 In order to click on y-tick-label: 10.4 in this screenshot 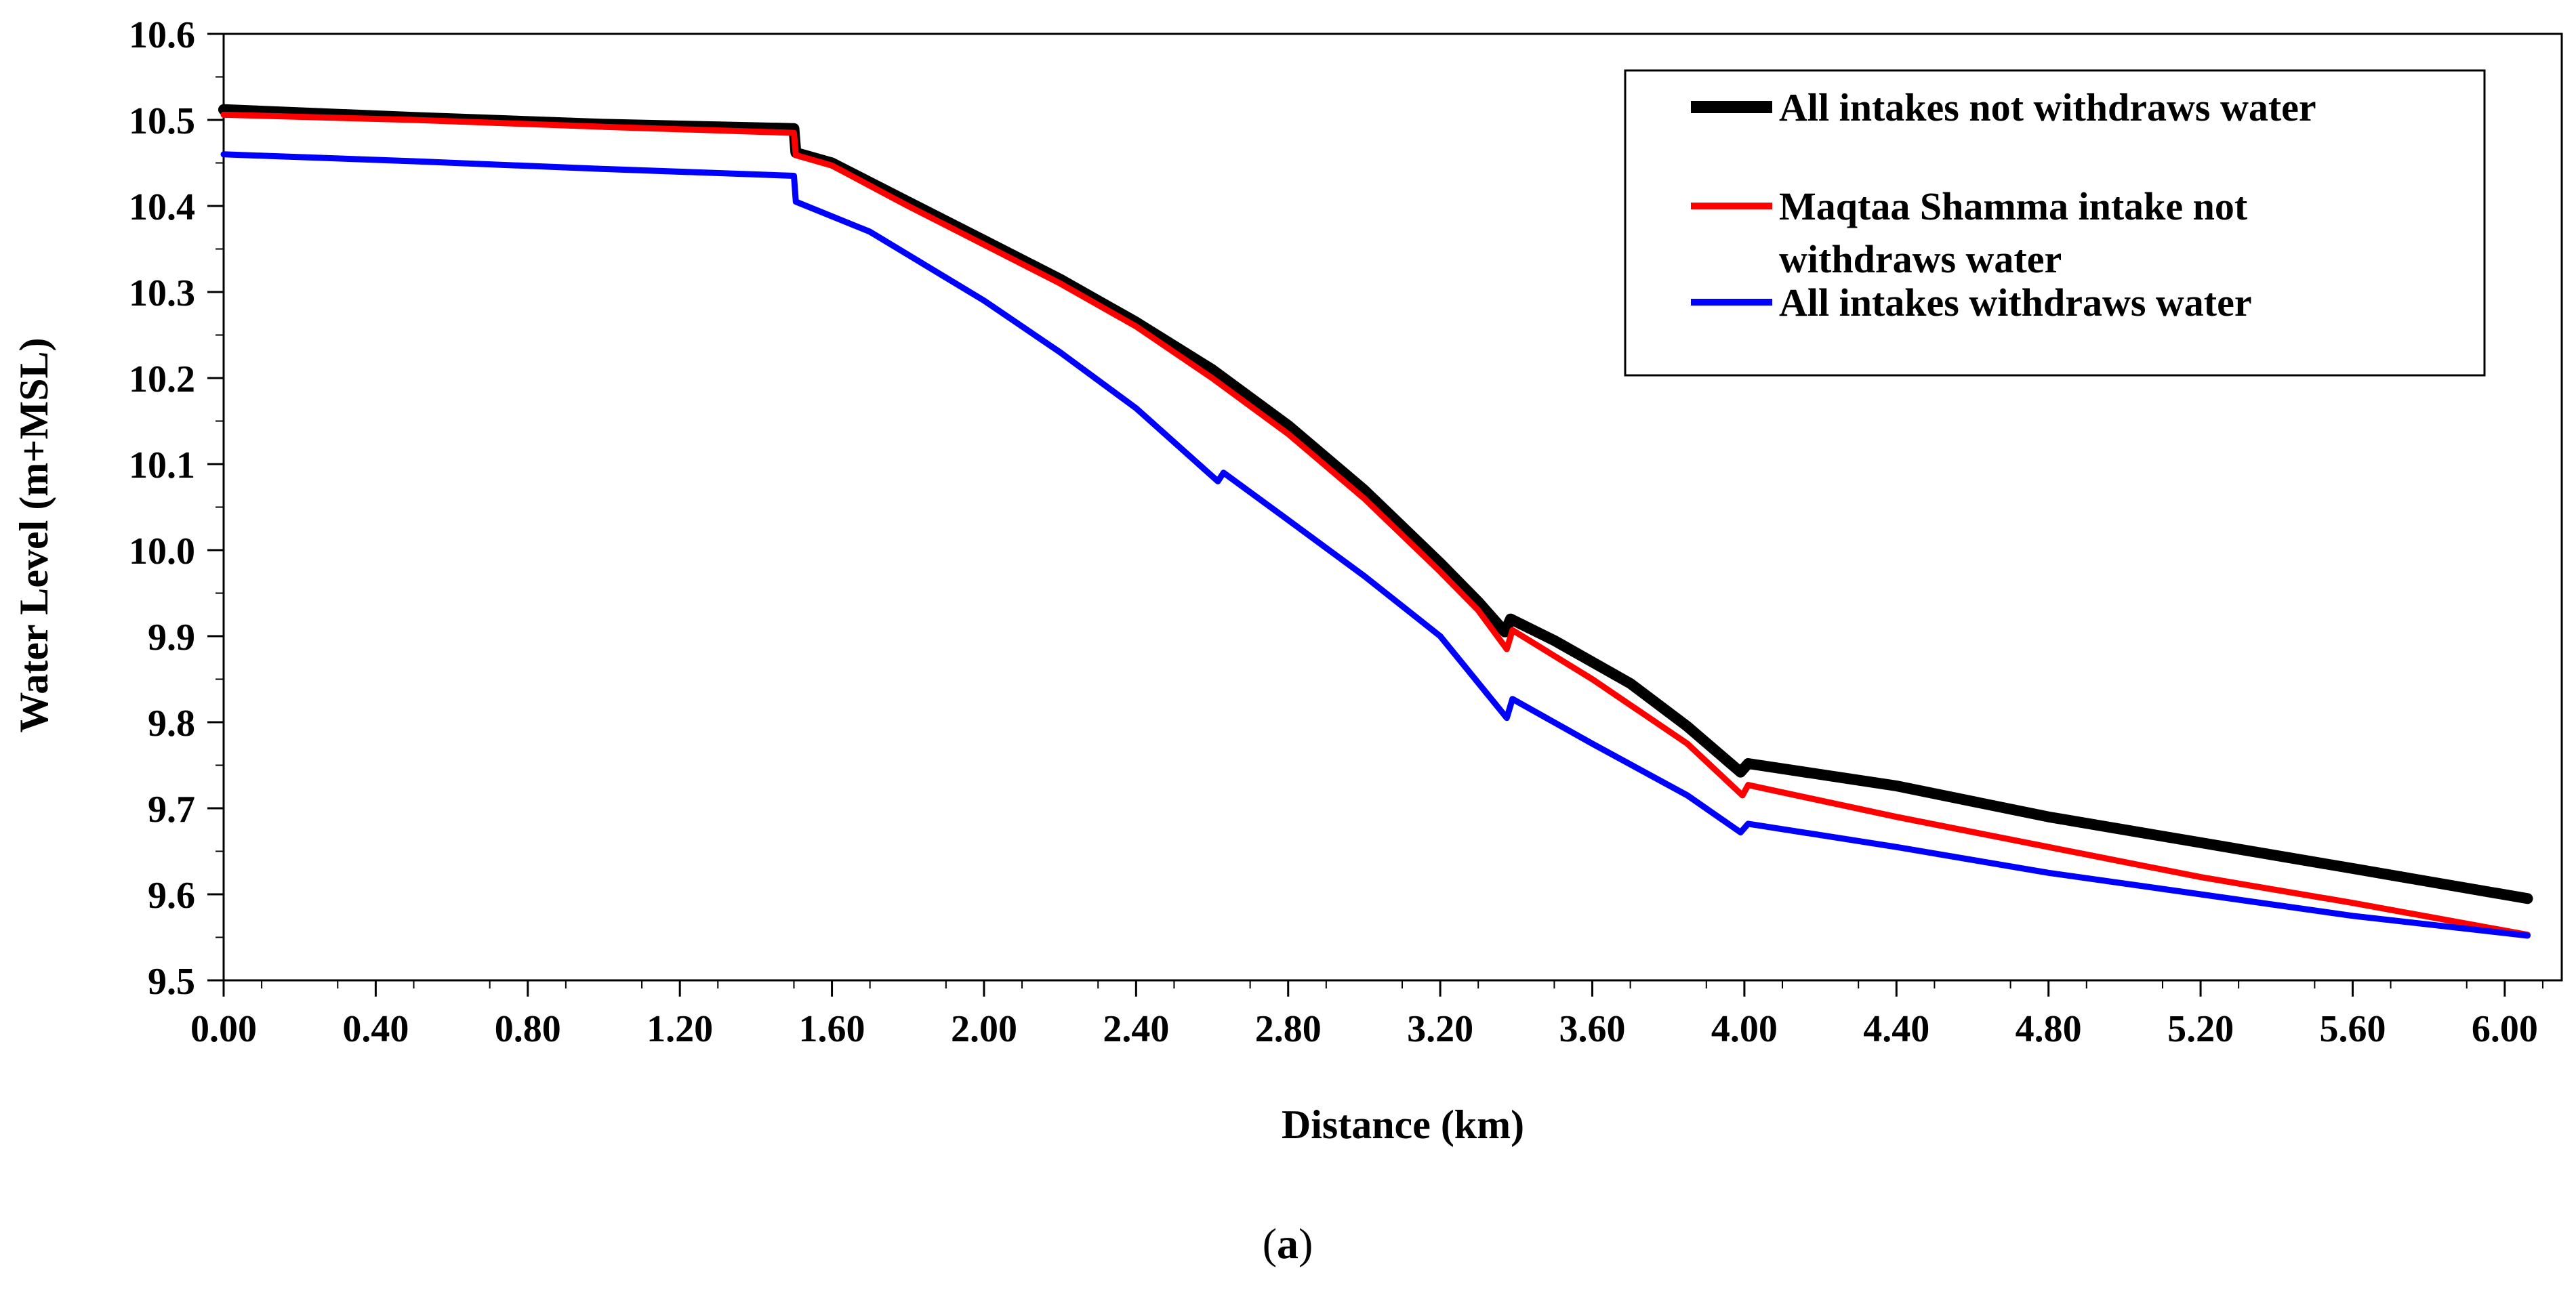, I will do `click(162, 207)`.